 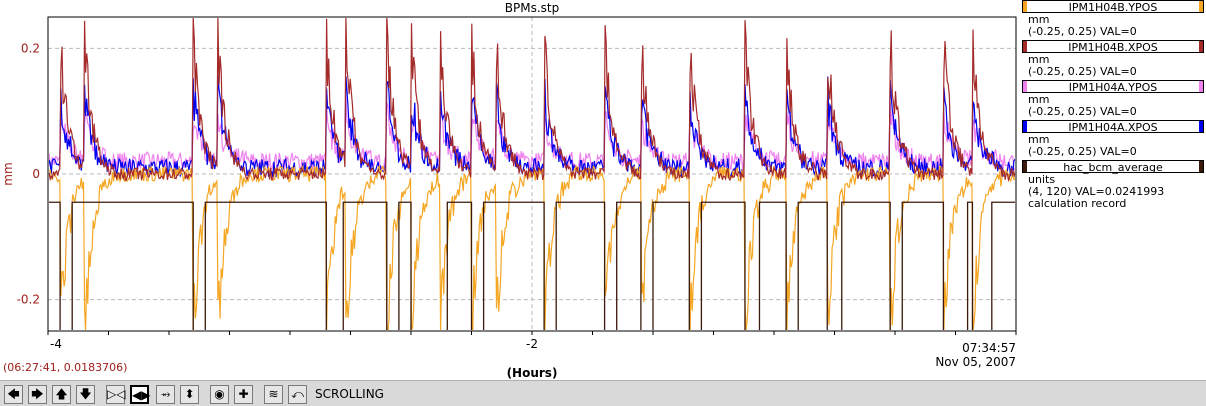 I want to click on zoom-out-horizontal-icon: ◀▶, so click(x=140, y=394).